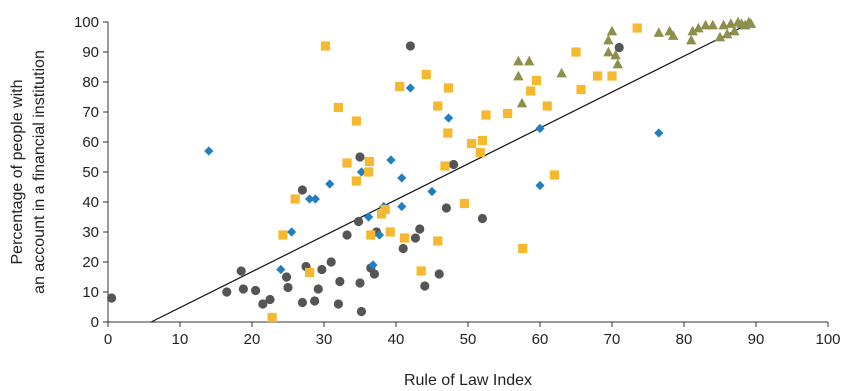 Image resolution: width=853 pixels, height=391 pixels. Describe the element at coordinates (468, 380) in the screenshot. I see `x-axis-title: Rule of Law Index` at that location.